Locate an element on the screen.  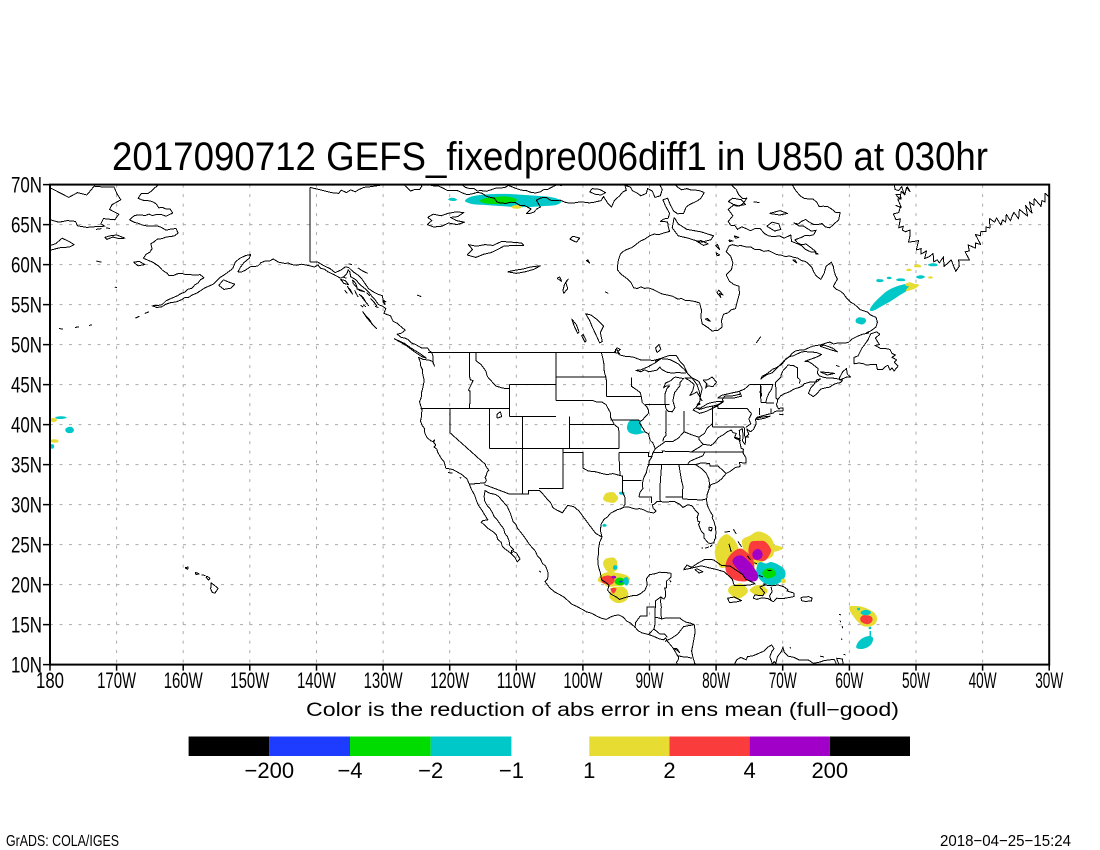
svg-text: 70N is located at coordinates (26, 185).